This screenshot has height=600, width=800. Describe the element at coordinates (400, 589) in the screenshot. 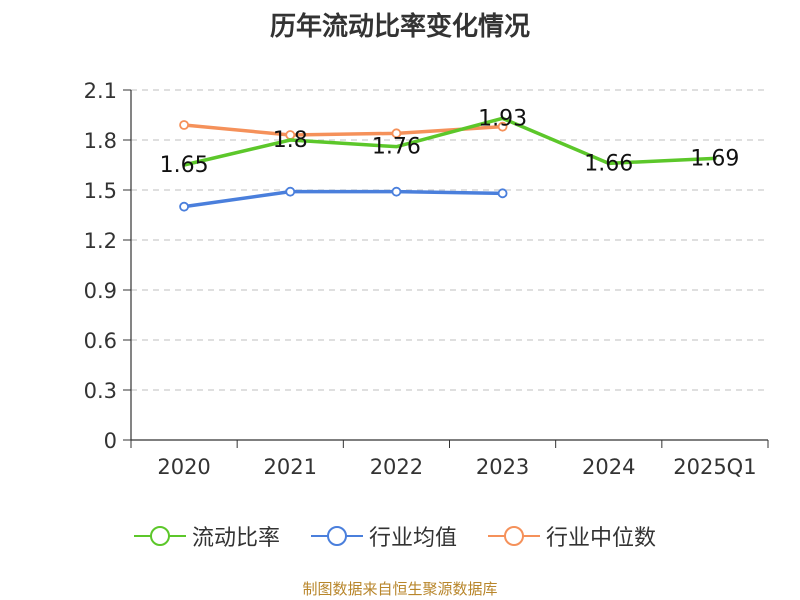

I see `data-source-footer: 制图数据来自恒生聚源数据库` at that location.